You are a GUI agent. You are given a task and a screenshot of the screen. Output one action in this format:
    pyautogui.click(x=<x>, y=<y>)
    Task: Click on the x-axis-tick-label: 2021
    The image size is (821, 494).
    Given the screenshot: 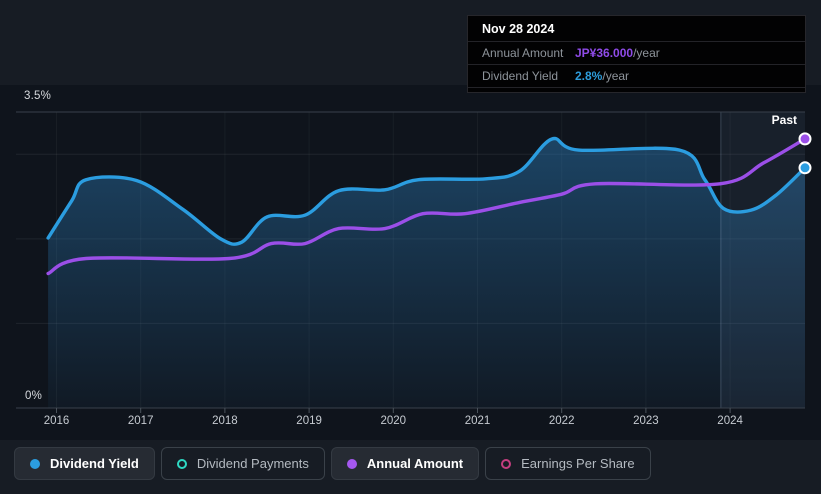 What is the action you would take?
    pyautogui.click(x=477, y=421)
    